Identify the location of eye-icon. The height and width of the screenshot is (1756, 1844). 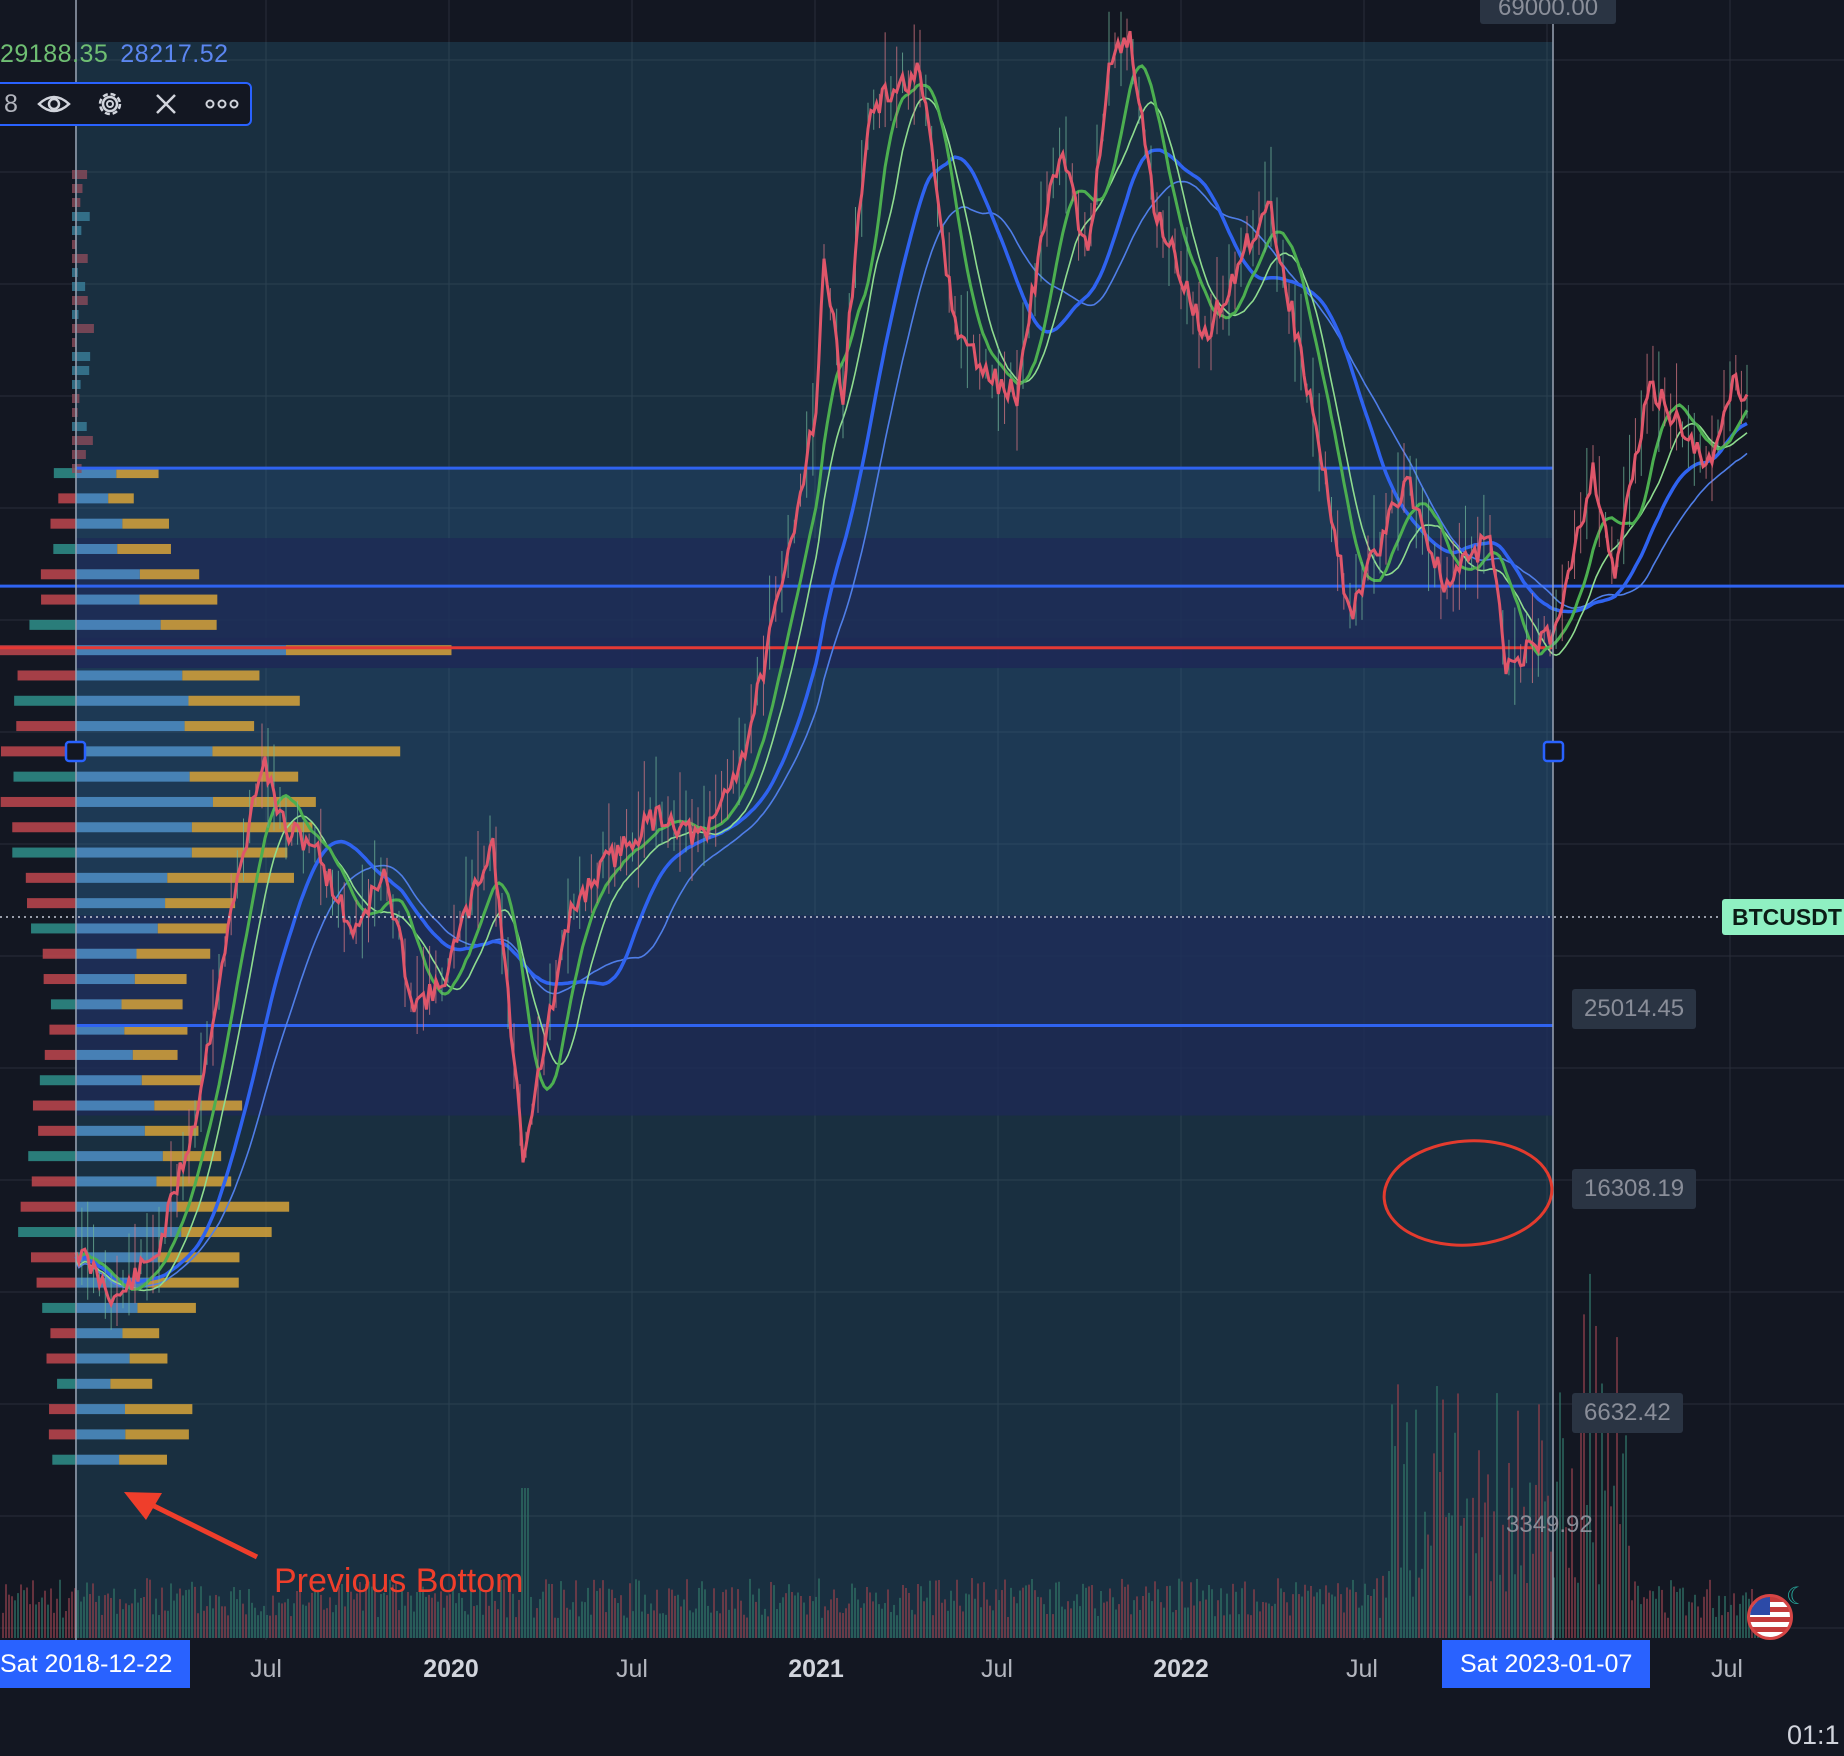
(54, 104).